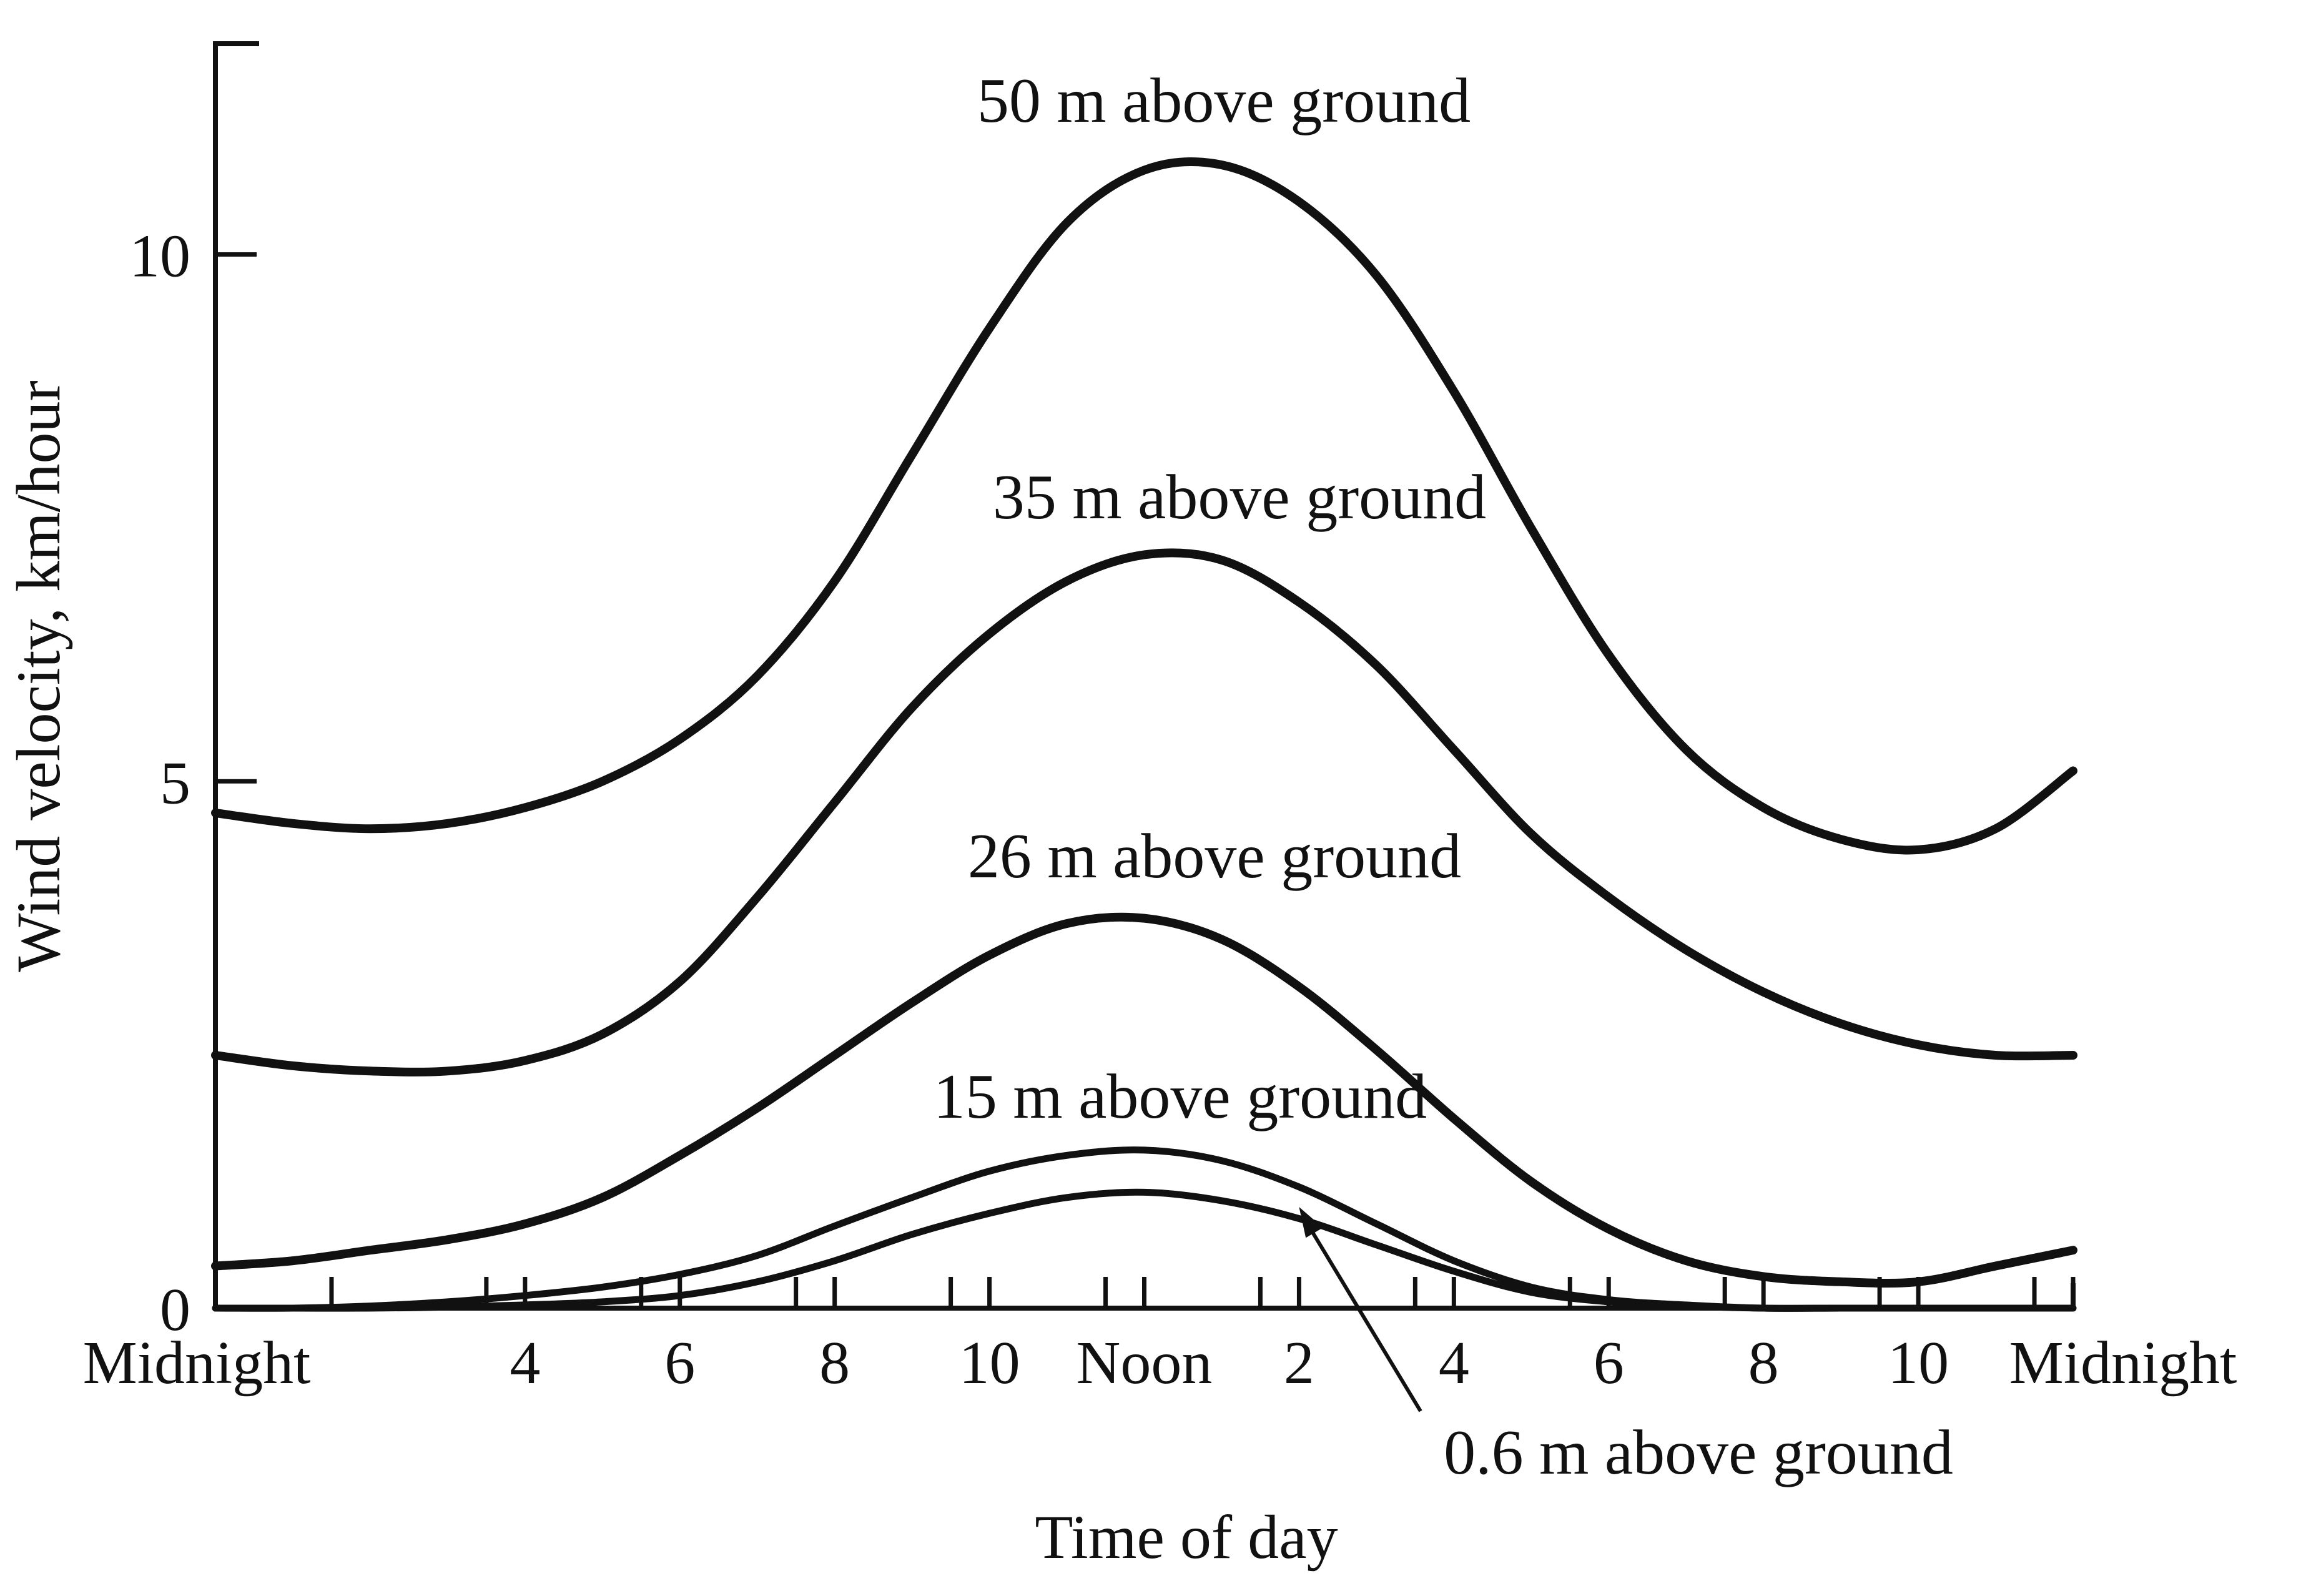 The image size is (2321, 1596). What do you see at coordinates (38, 676) in the screenshot?
I see `y-axis-title: Wind velocity, km/hour` at bounding box center [38, 676].